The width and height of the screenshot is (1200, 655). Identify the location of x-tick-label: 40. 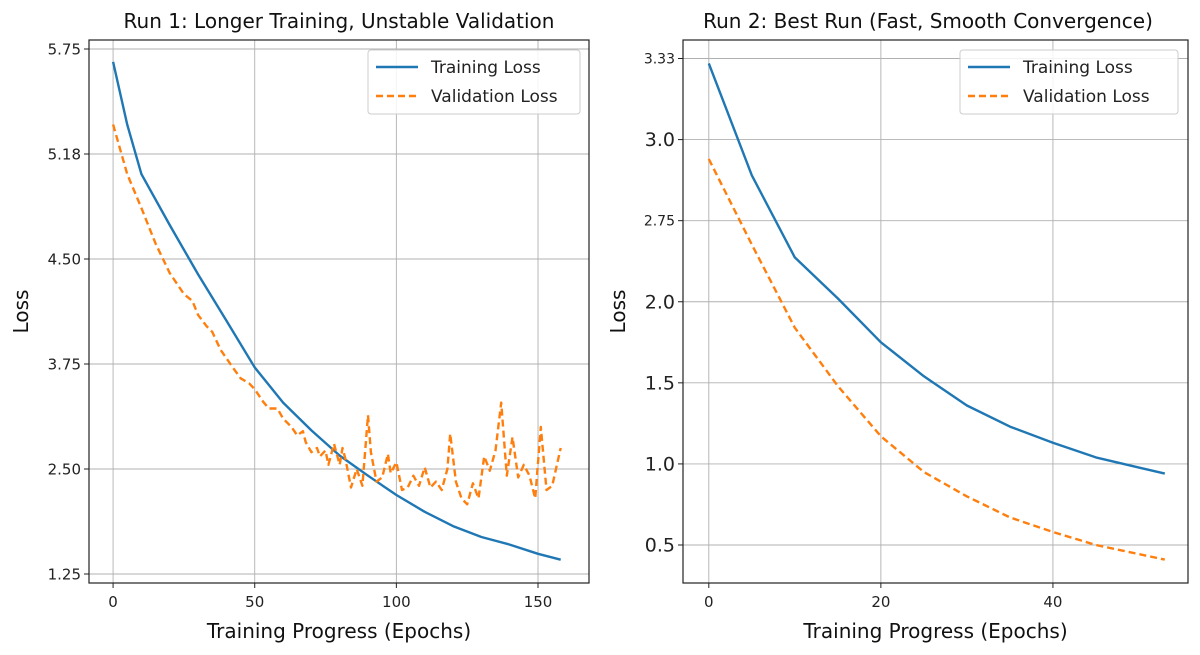
(1052, 602).